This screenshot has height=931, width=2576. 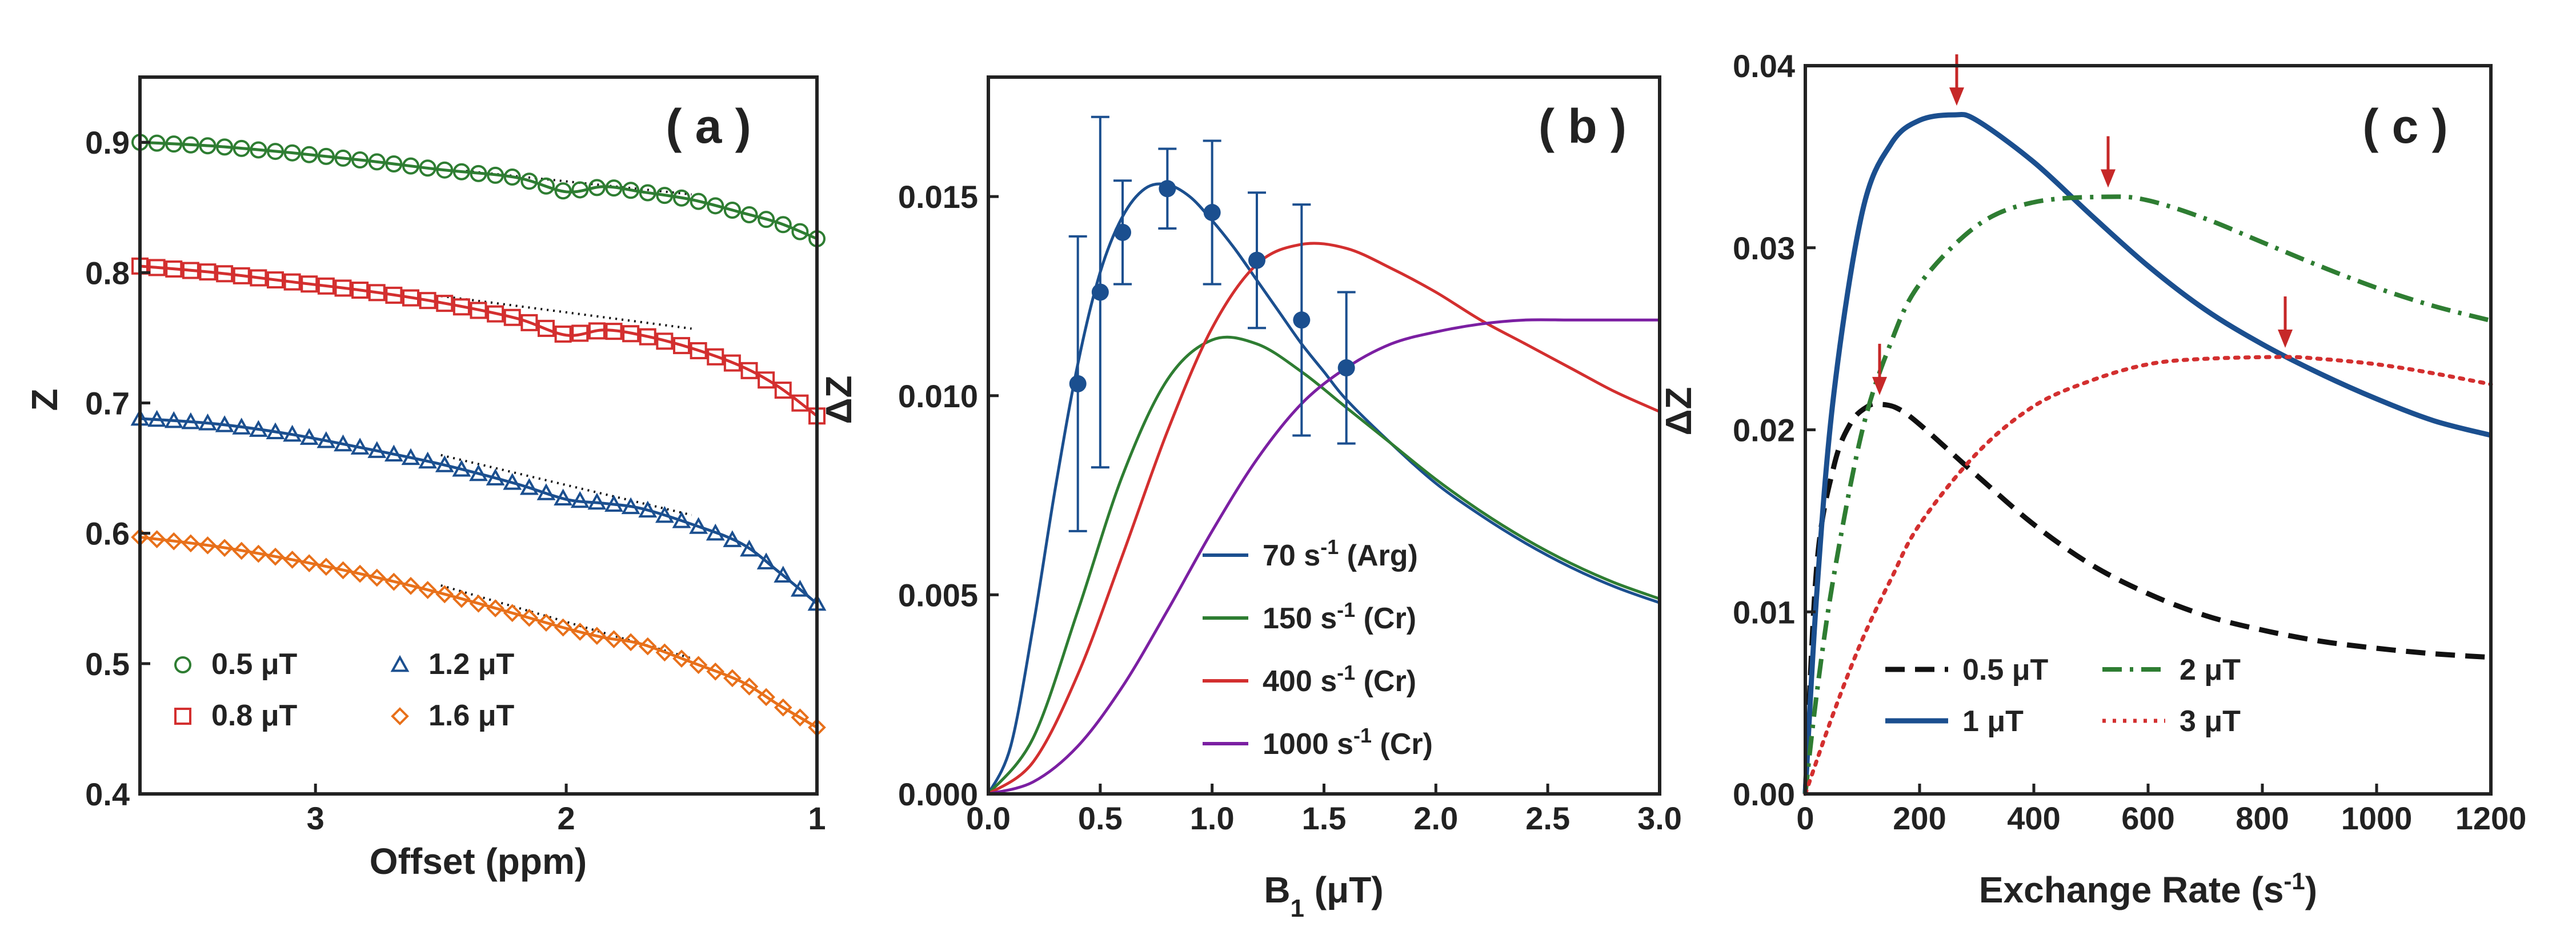 What do you see at coordinates (2210, 670) in the screenshot?
I see `panel-c-legend-label: 2 μT` at bounding box center [2210, 670].